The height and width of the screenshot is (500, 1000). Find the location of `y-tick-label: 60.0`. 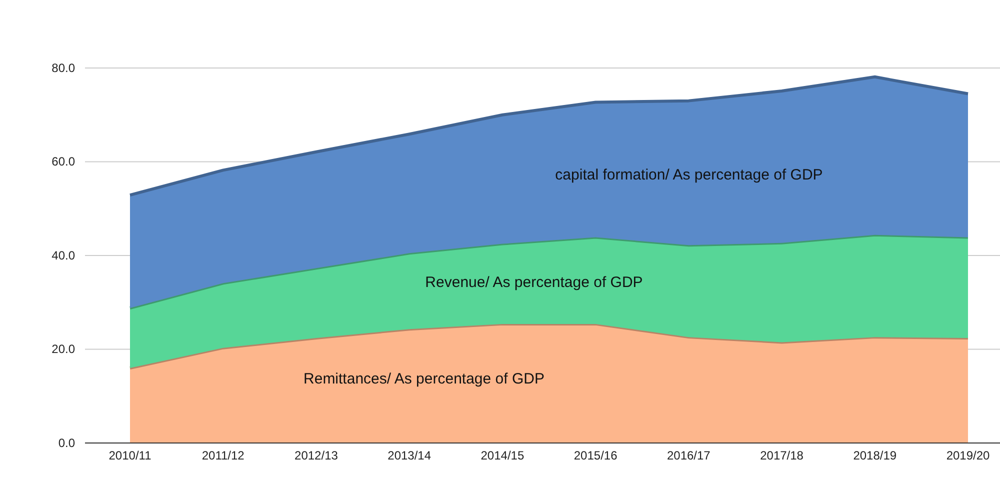

y-tick-label: 60.0 is located at coordinates (64, 161).